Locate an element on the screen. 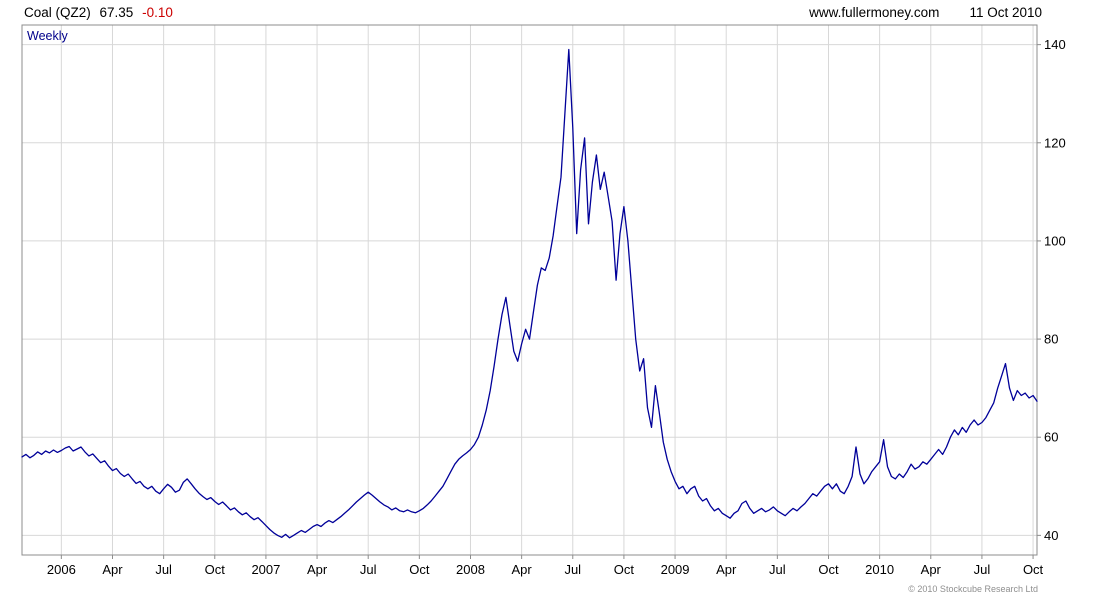 This screenshot has width=1100, height=600. x-tick-label: 2009 is located at coordinates (675, 569).